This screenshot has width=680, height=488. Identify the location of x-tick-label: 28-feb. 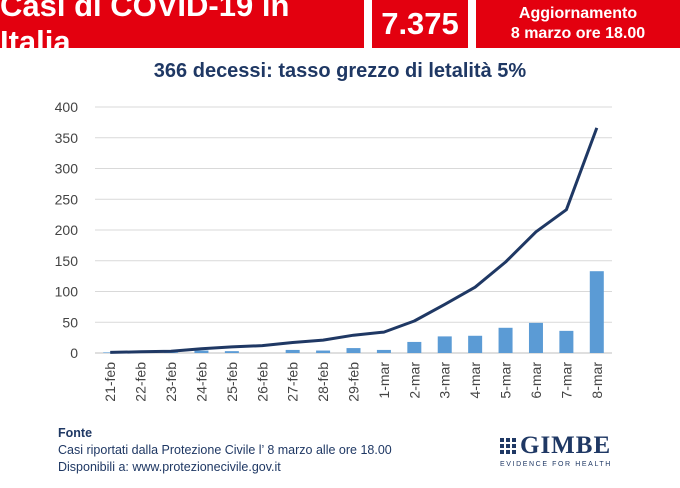
(323, 382).